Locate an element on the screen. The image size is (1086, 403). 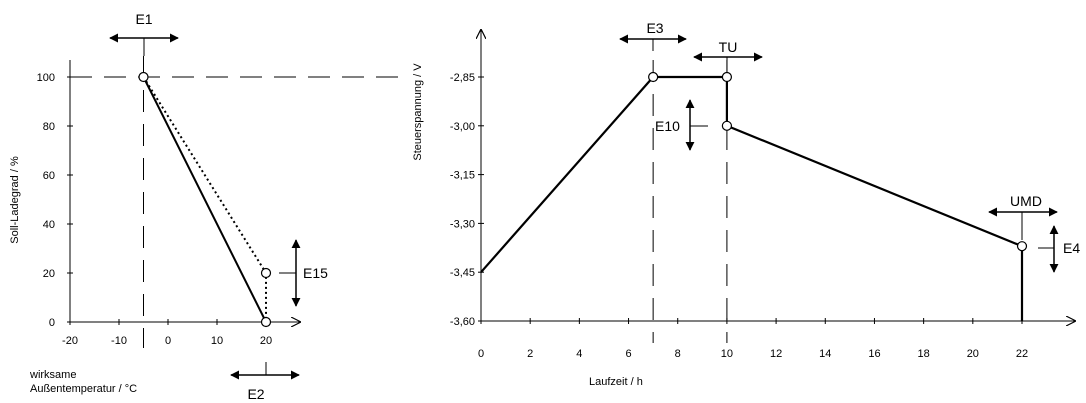
x-tick-label: 18 is located at coordinates (924, 354).